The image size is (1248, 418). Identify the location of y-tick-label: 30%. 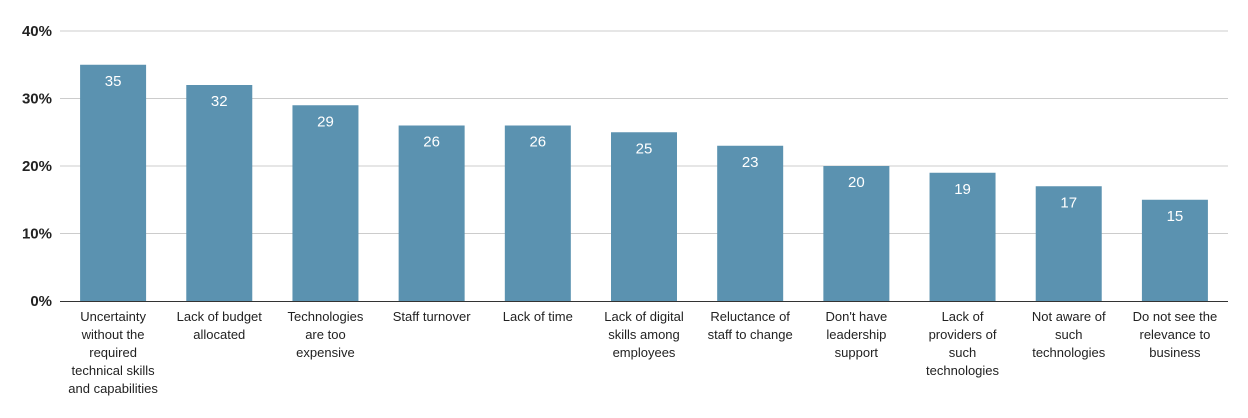
(37, 99).